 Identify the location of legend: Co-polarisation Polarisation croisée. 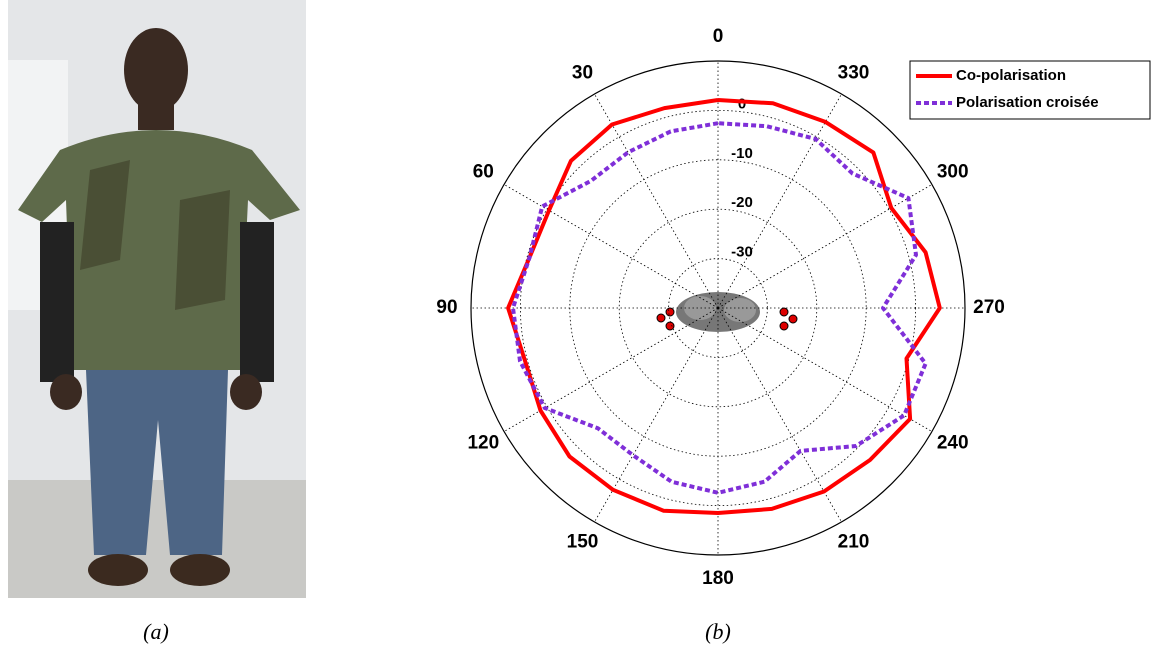
(1030, 90).